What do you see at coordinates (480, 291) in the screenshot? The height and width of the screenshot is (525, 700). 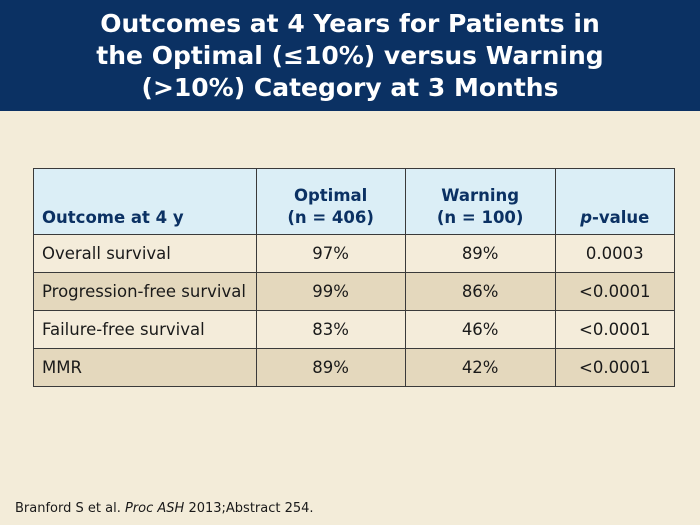 I see `cell-warning: 86%` at bounding box center [480, 291].